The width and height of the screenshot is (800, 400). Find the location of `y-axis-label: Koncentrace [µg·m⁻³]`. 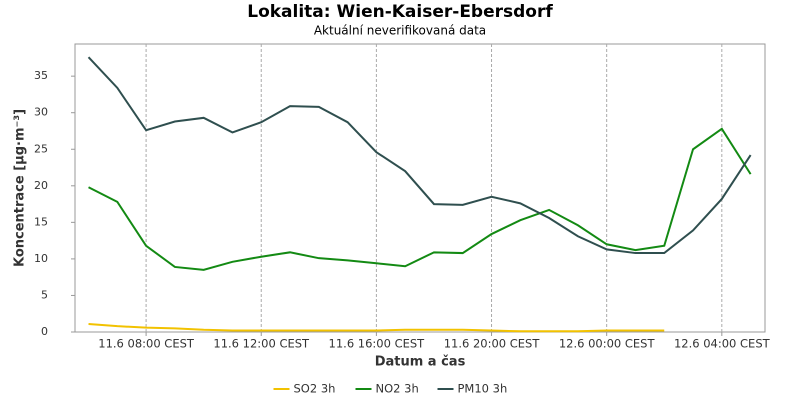

y-axis-label: Koncentrace [µg·m⁻³] is located at coordinates (20, 188).